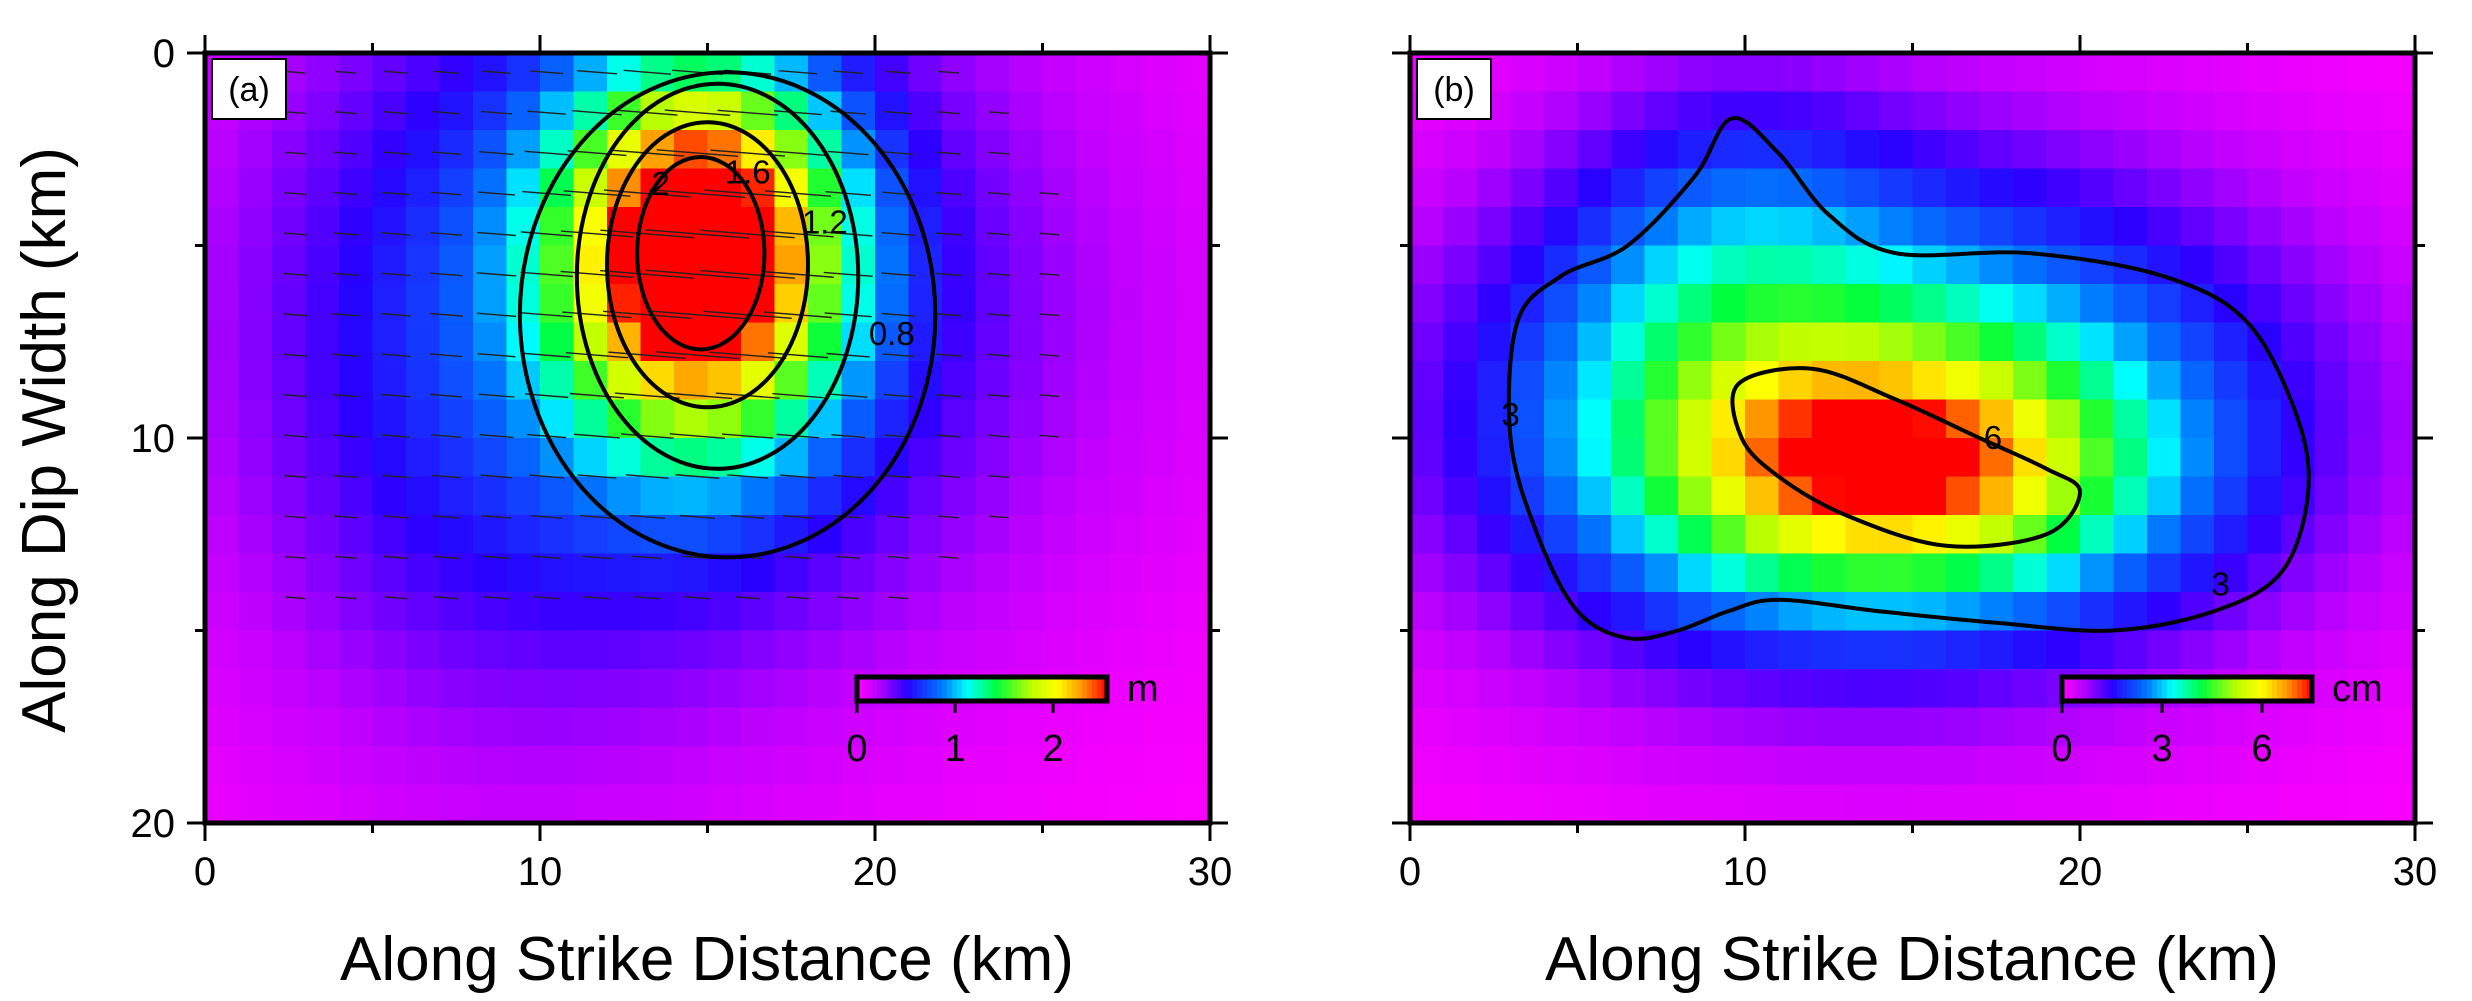 This screenshot has height=1001, width=2472. I want to click on contour-label: 6, so click(1993, 437).